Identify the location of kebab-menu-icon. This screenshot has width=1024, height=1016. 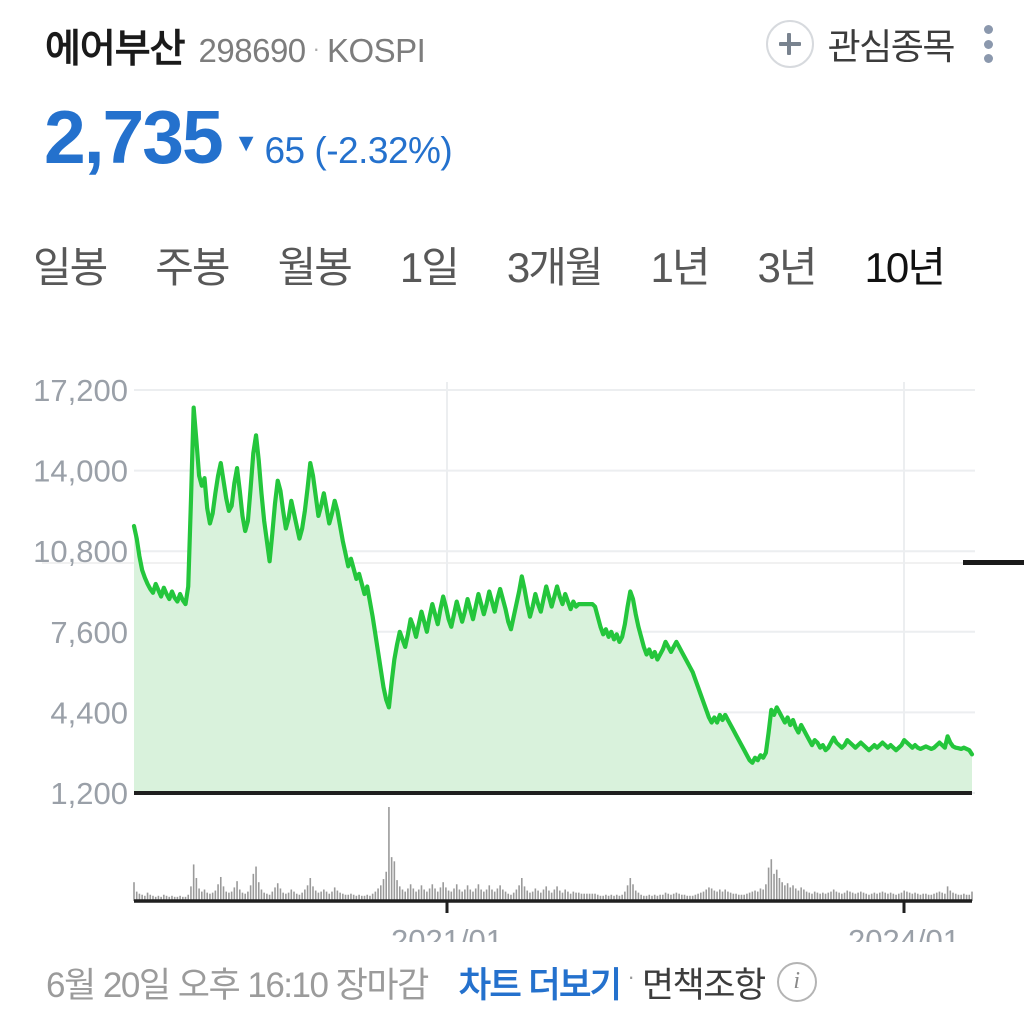
(989, 44).